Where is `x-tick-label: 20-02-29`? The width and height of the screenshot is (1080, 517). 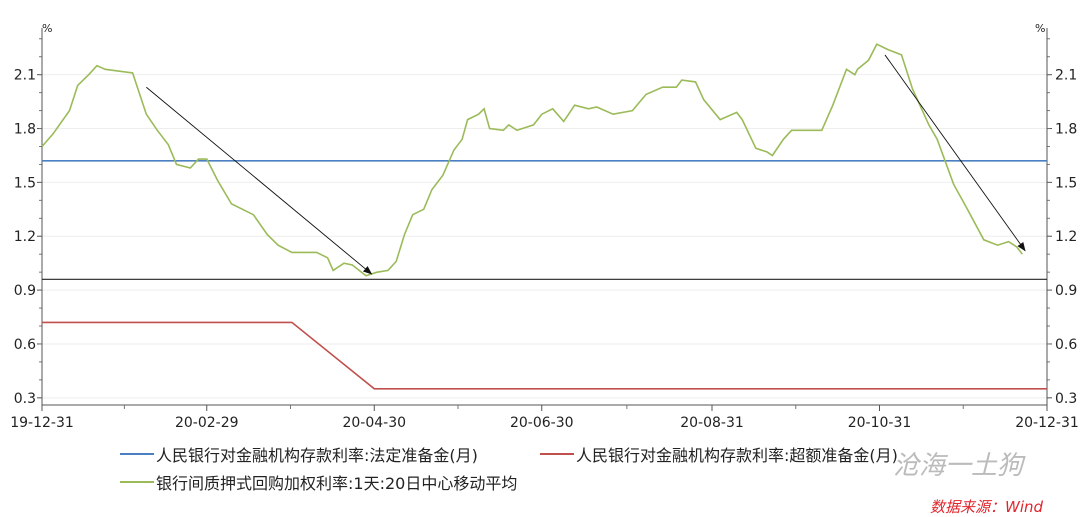
x-tick-label: 20-02-29 is located at coordinates (207, 422).